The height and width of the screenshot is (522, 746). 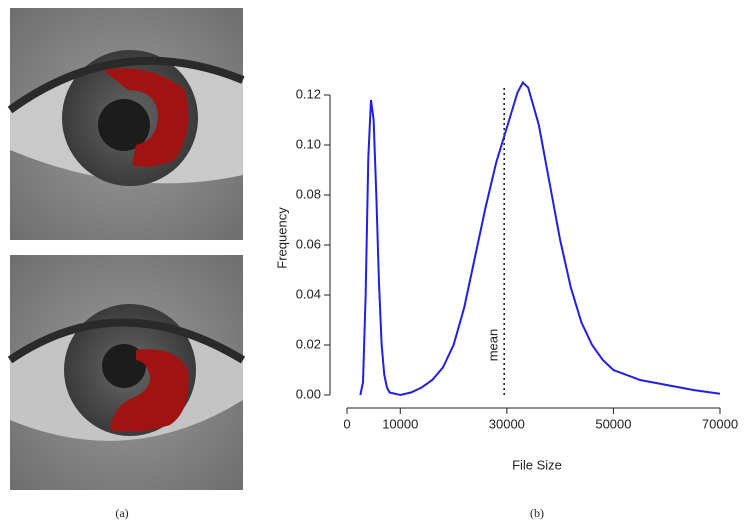 I want to click on x-tick-label: 10000, so click(x=400, y=423).